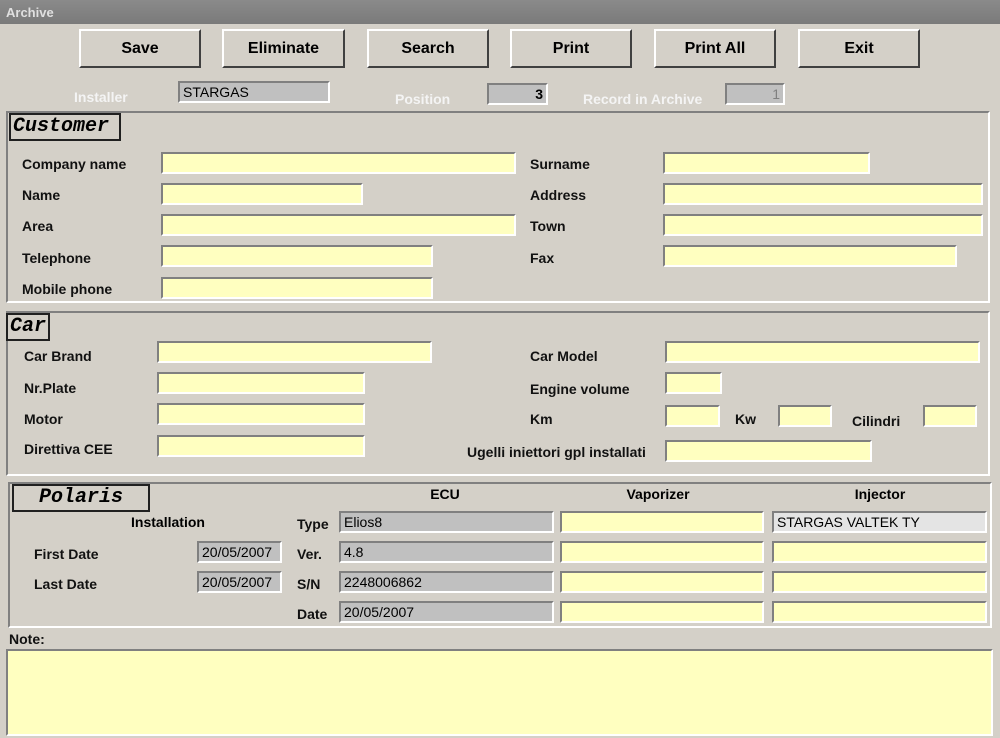 This screenshot has height=738, width=1000. Describe the element at coordinates (50, 388) in the screenshot. I see `nr-plate-label: Nr.Plate` at that location.